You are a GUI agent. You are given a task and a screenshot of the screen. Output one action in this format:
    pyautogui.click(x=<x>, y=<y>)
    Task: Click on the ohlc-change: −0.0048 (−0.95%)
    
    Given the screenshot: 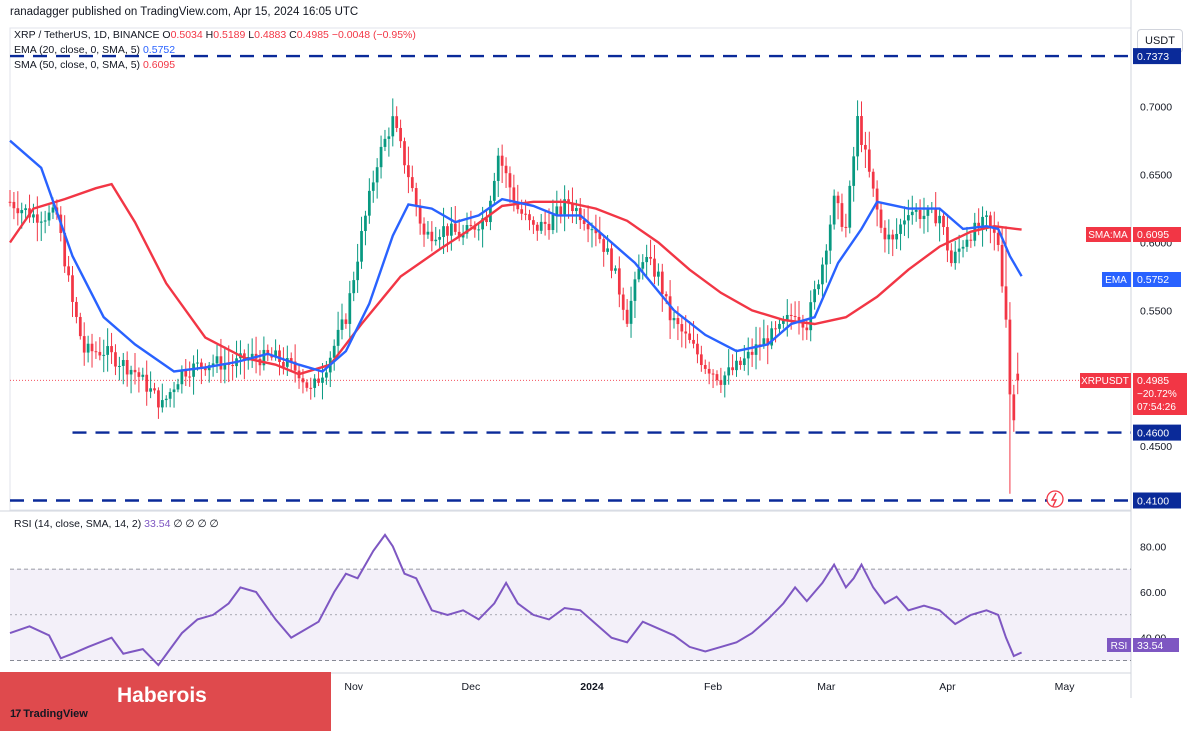 What is the action you would take?
    pyautogui.click(x=373, y=35)
    